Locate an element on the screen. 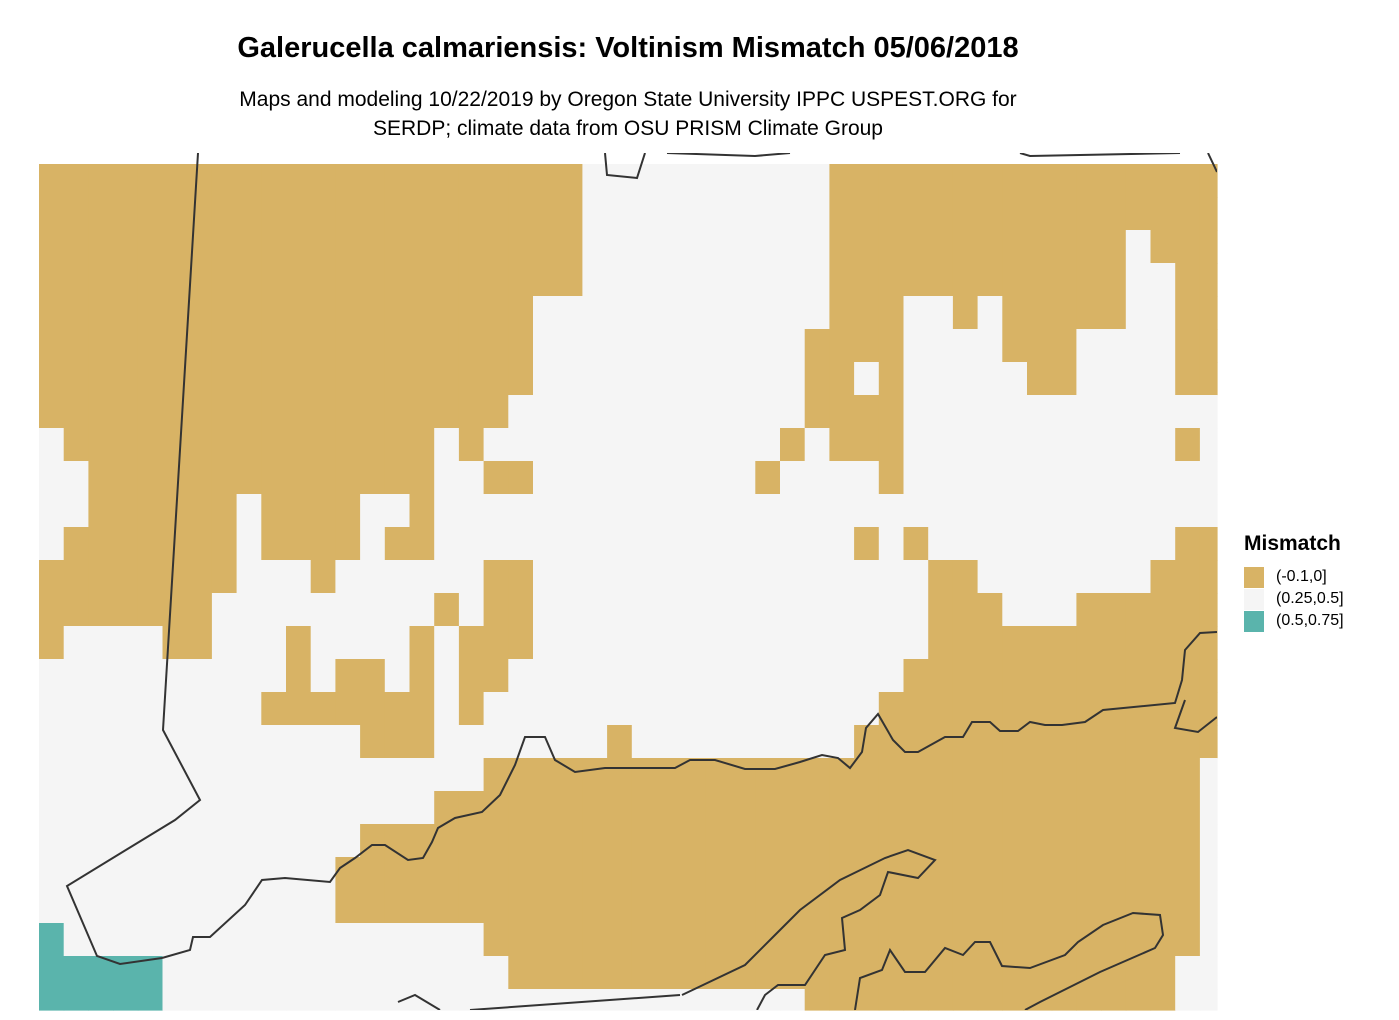  boundary-line is located at coordinates (1009, 960).